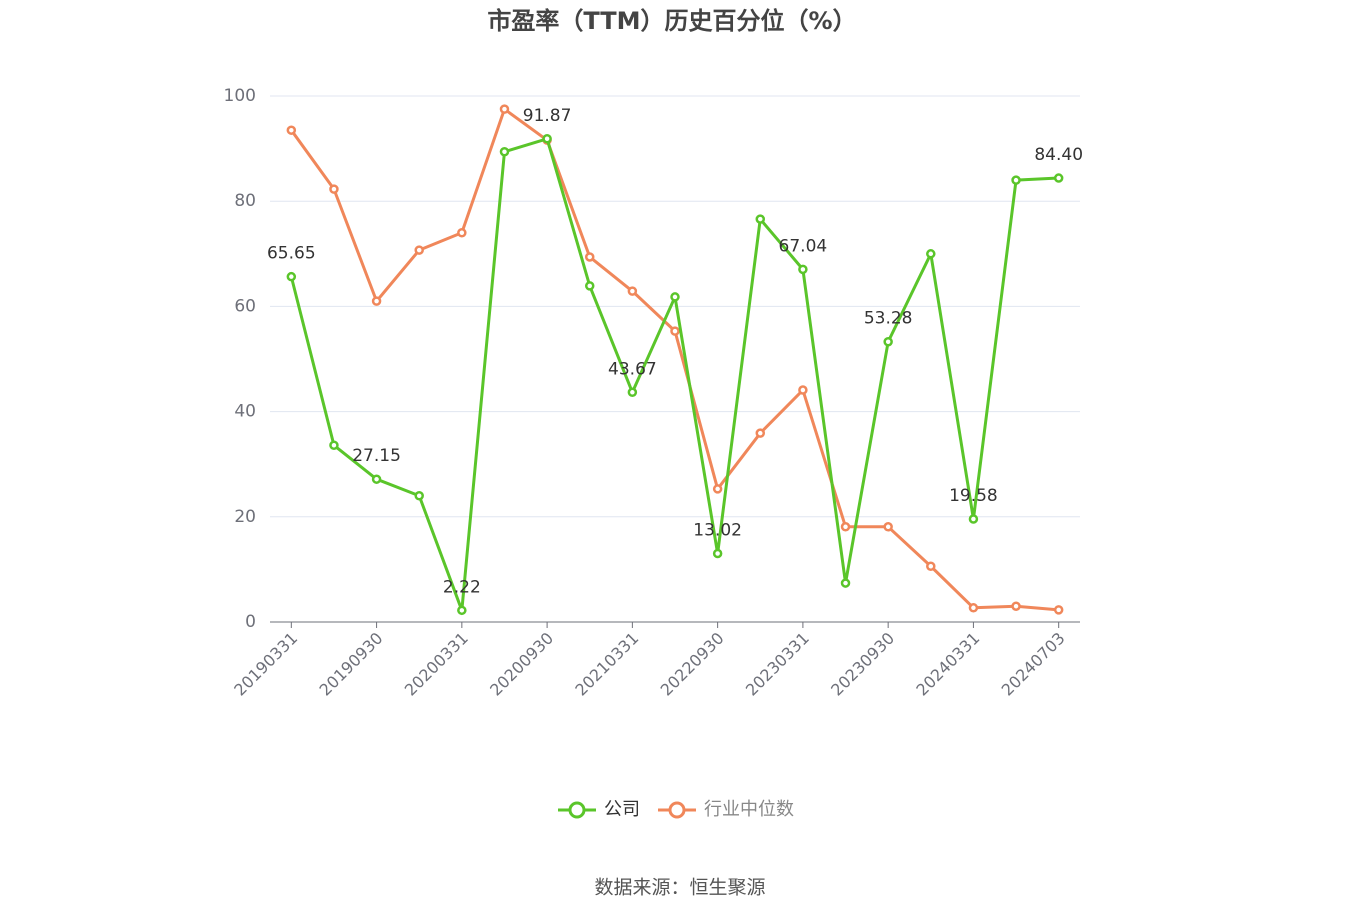 Image resolution: width=1360 pixels, height=920 pixels. What do you see at coordinates (1033, 664) in the screenshot?
I see `x-tick-label: 20240703` at bounding box center [1033, 664].